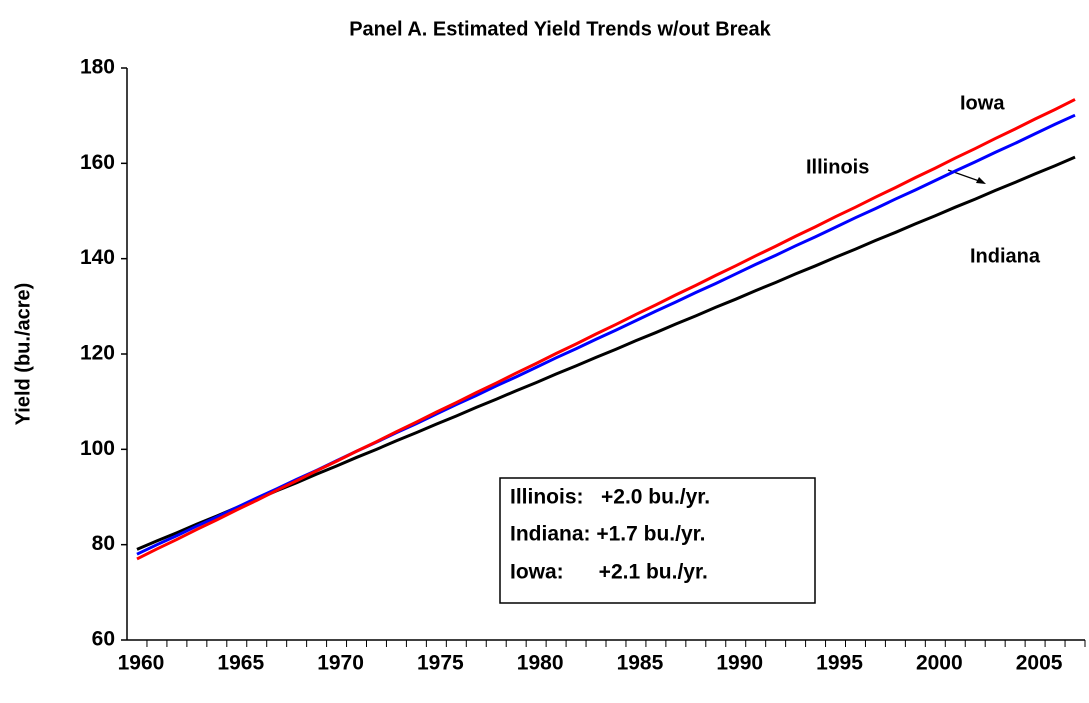  What do you see at coordinates (440, 663) in the screenshot?
I see `x-tick-label: 1975` at bounding box center [440, 663].